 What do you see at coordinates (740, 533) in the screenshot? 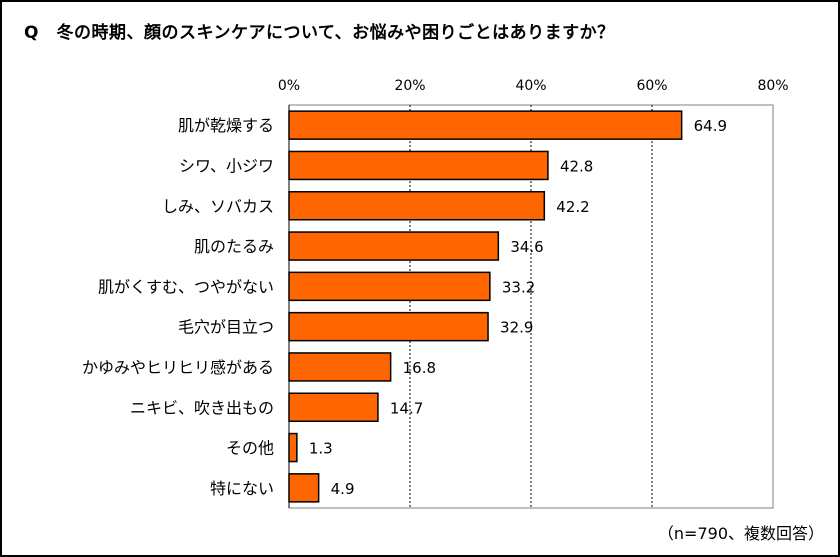
I see `sample-note: （n=790、複数回答）` at bounding box center [740, 533].